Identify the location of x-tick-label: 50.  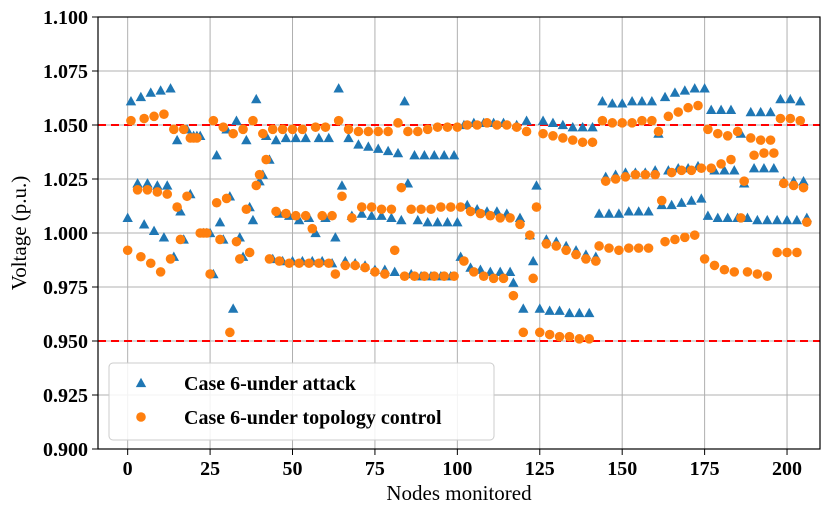
(293, 469).